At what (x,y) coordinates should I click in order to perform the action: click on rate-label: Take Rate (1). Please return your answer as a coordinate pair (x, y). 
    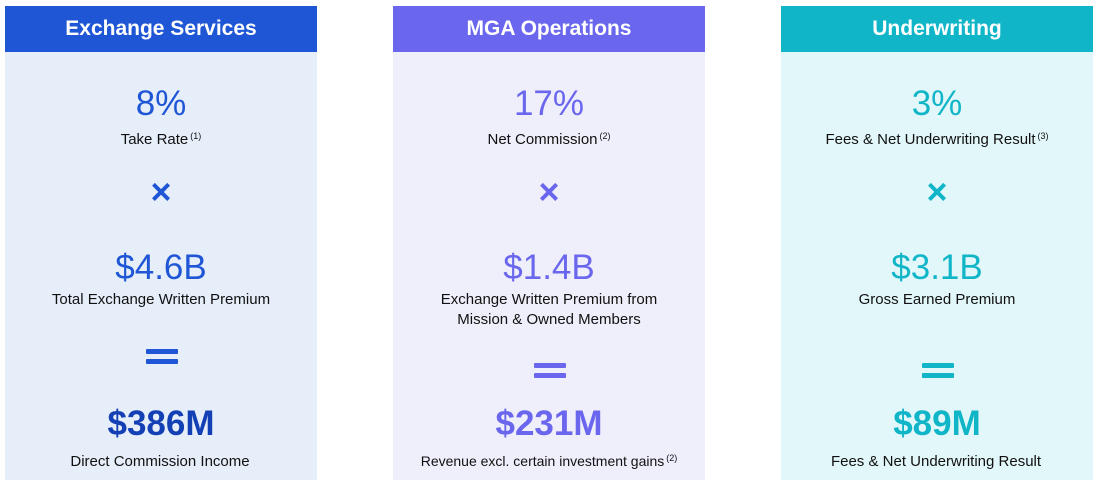
    Looking at the image, I should click on (161, 138).